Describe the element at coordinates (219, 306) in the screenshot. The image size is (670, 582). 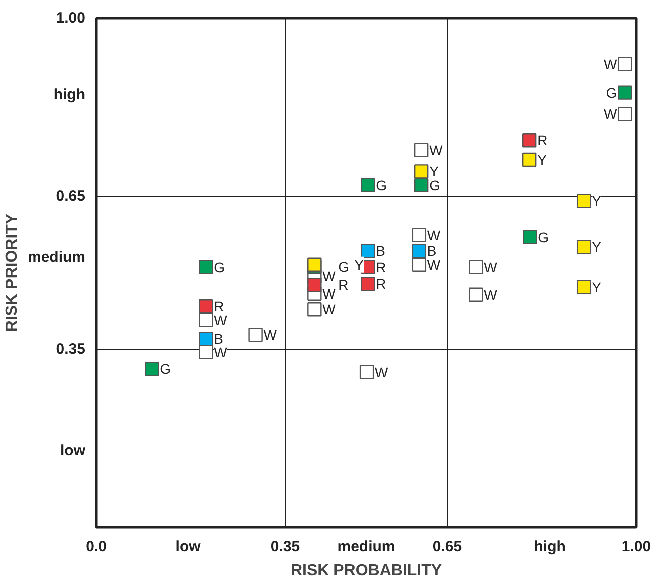
I see `series-label: R` at that location.